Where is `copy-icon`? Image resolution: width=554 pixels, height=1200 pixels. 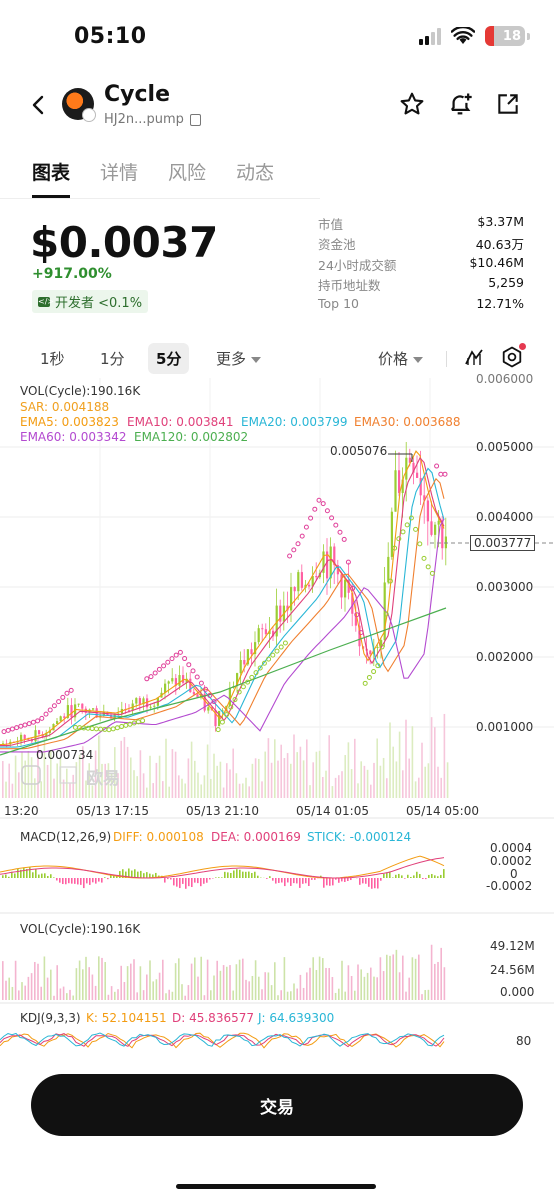
copy-icon is located at coordinates (195, 119).